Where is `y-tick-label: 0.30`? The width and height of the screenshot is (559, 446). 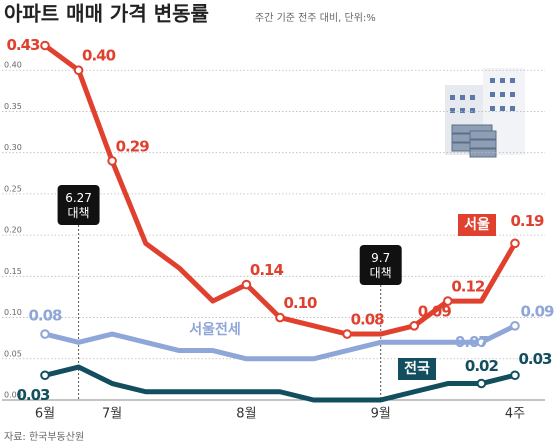 y-tick-label: 0.30 is located at coordinates (13, 147).